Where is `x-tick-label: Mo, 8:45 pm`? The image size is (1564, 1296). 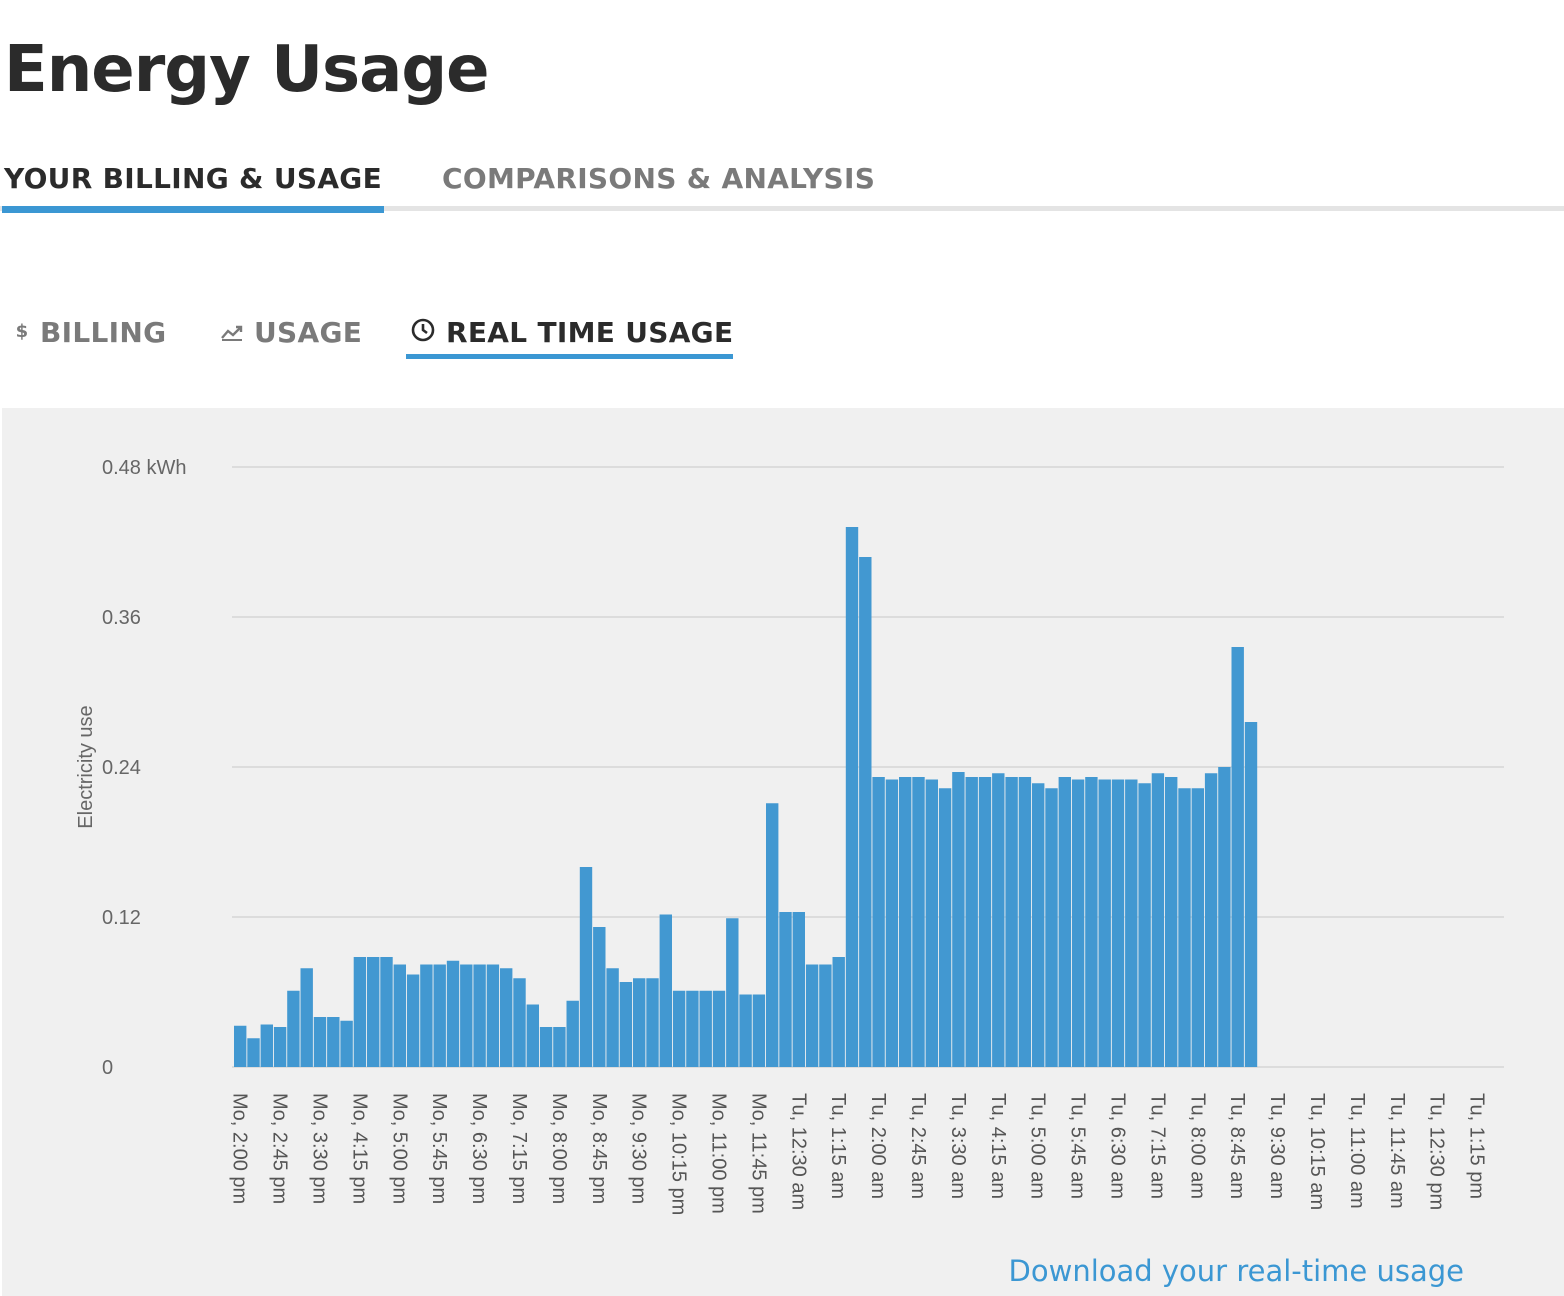 x-tick-label: Mo, 8:45 pm is located at coordinates (599, 1148).